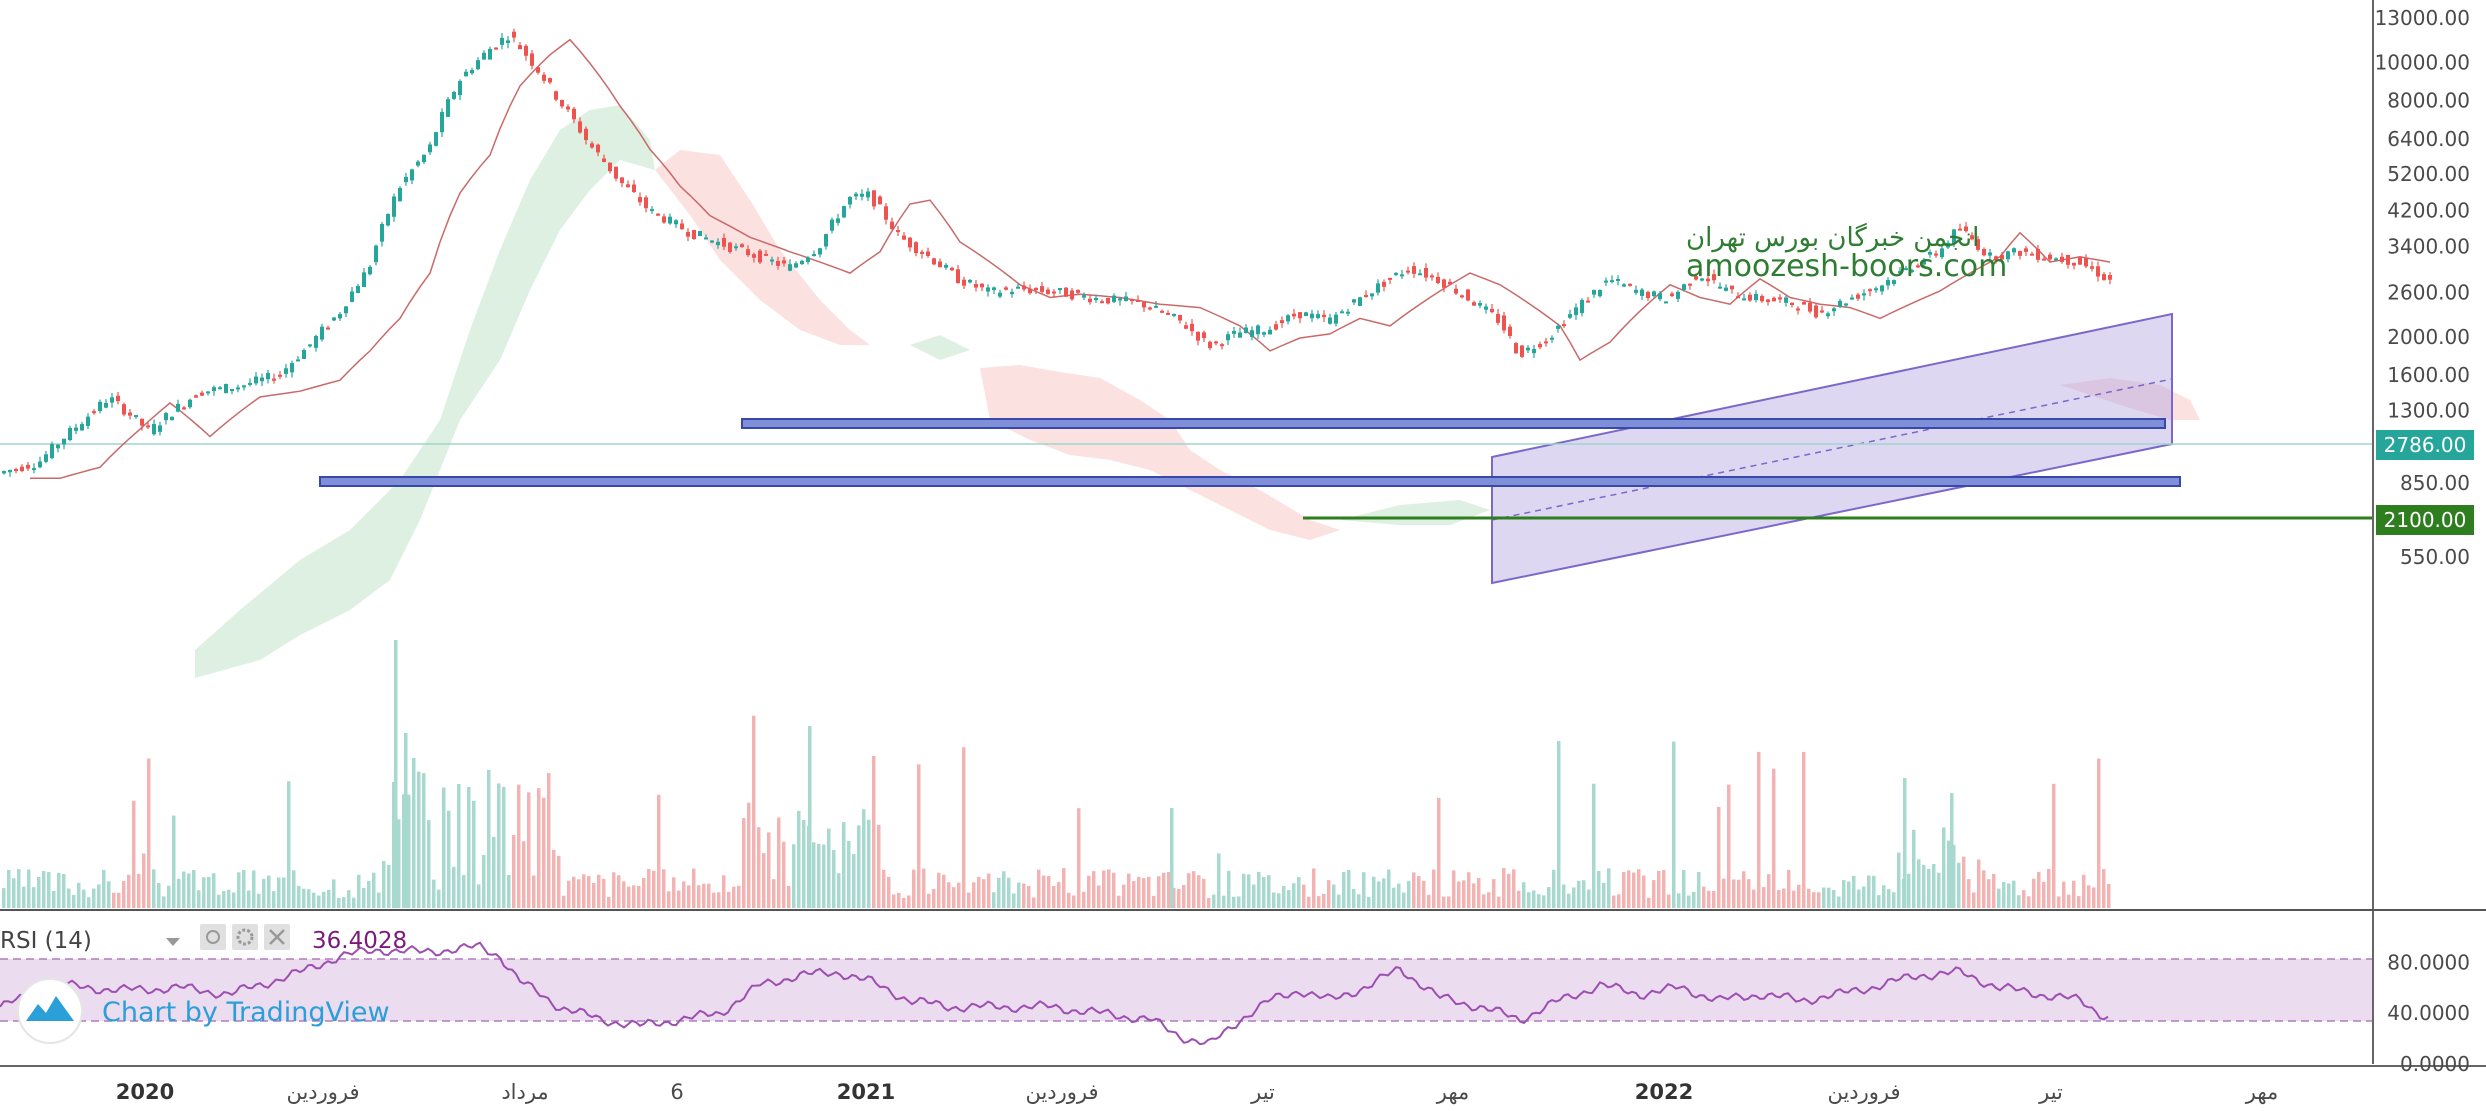 The image size is (2486, 1111). Describe the element at coordinates (1250, 481) in the screenshot. I see `support-zone` at that location.